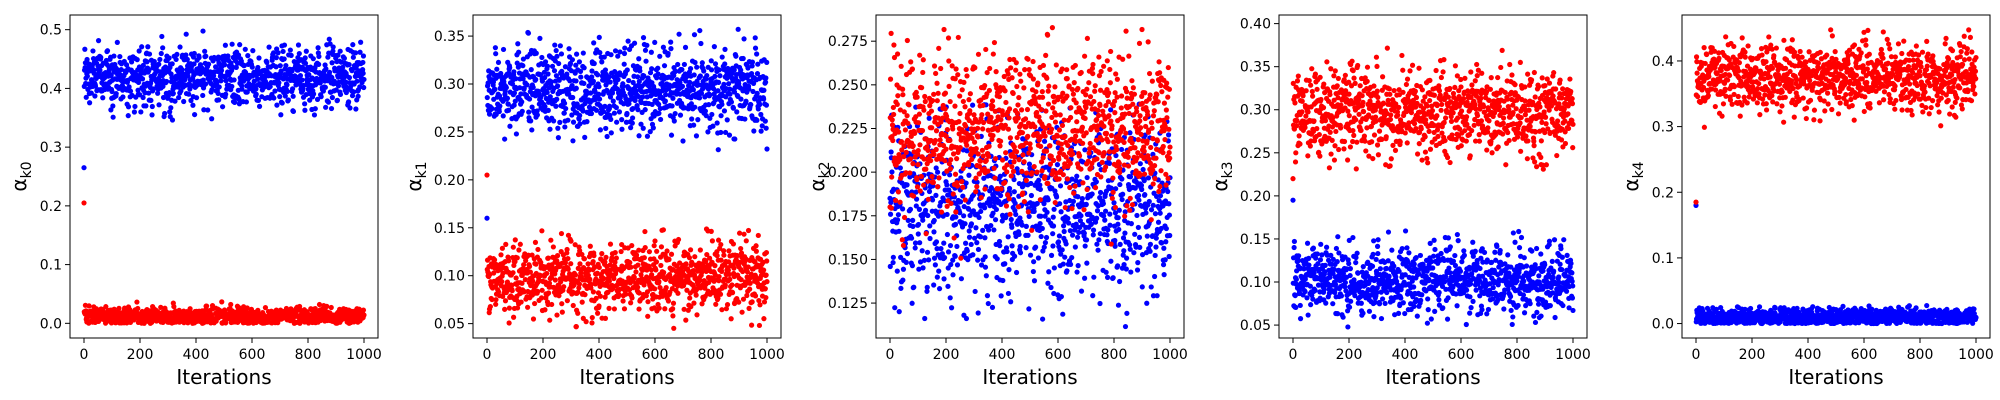 The height and width of the screenshot is (400, 2000). Describe the element at coordinates (84, 168) in the screenshot. I see `data-point-start` at that location.